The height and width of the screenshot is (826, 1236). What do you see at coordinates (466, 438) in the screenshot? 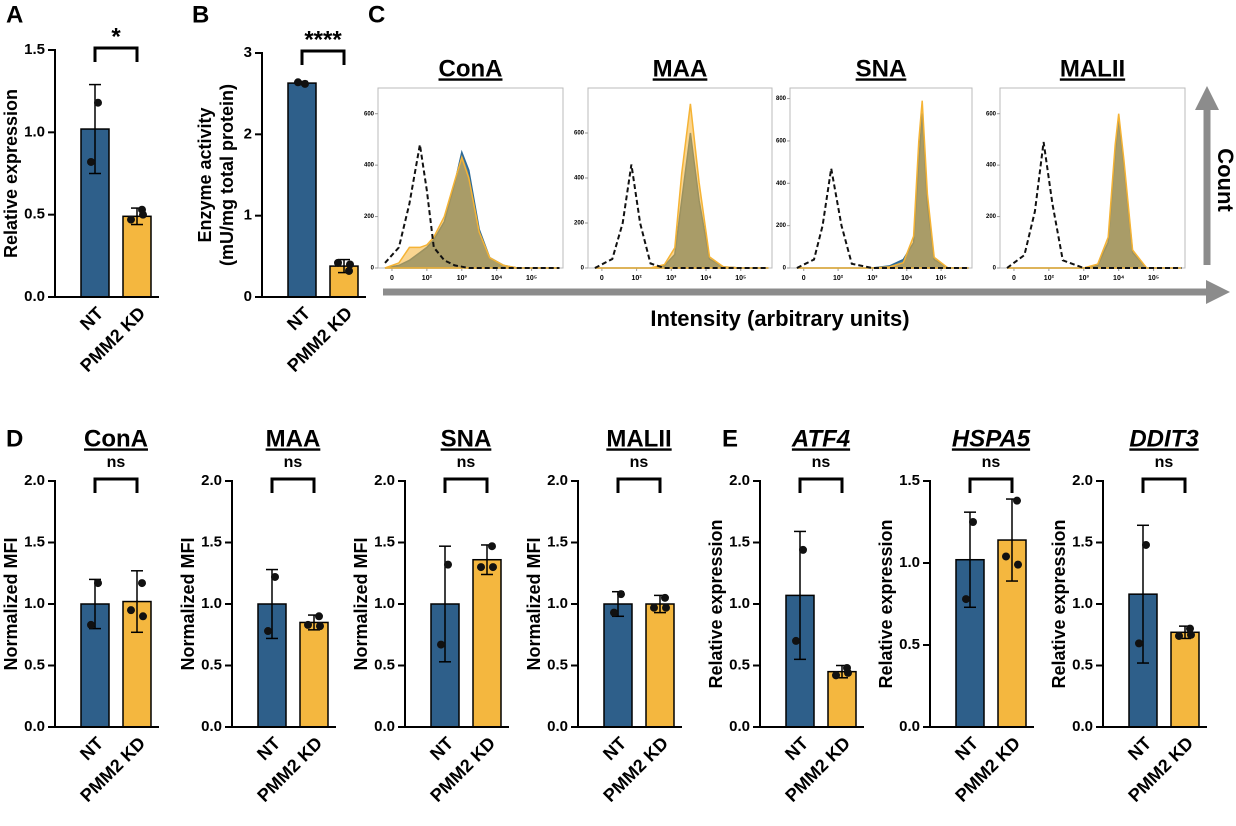
I see `chart-title: SNA` at bounding box center [466, 438].